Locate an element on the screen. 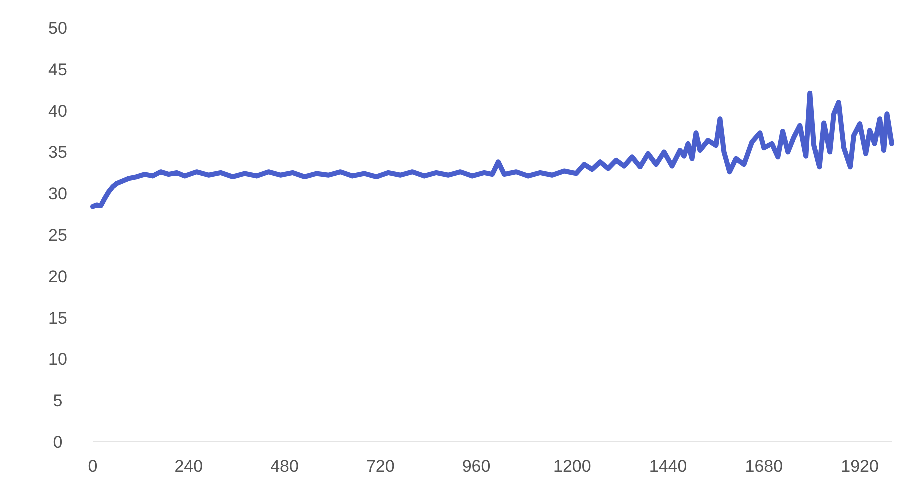  y-tick-label: 25 is located at coordinates (58, 235).